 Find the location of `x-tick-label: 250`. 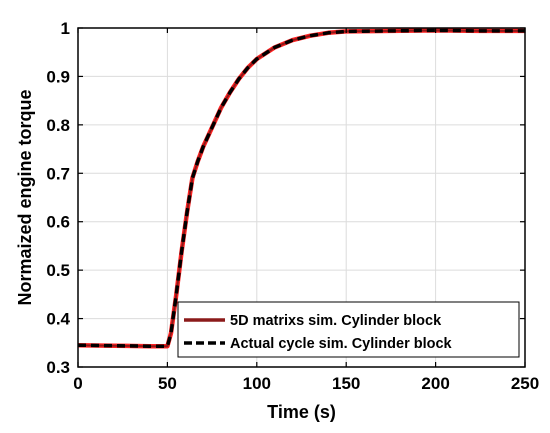

x-tick-label: 250 is located at coordinates (525, 383).